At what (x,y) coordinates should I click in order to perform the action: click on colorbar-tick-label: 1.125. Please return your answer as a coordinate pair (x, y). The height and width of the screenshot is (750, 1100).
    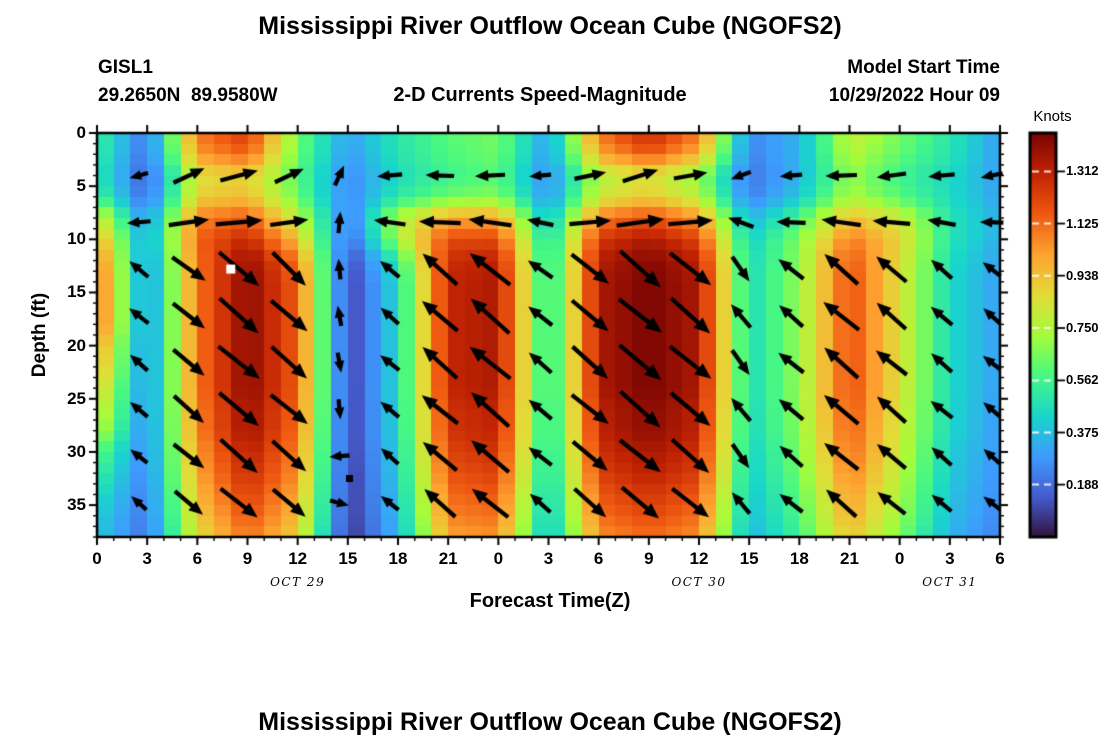
    Looking at the image, I should click on (1082, 223).